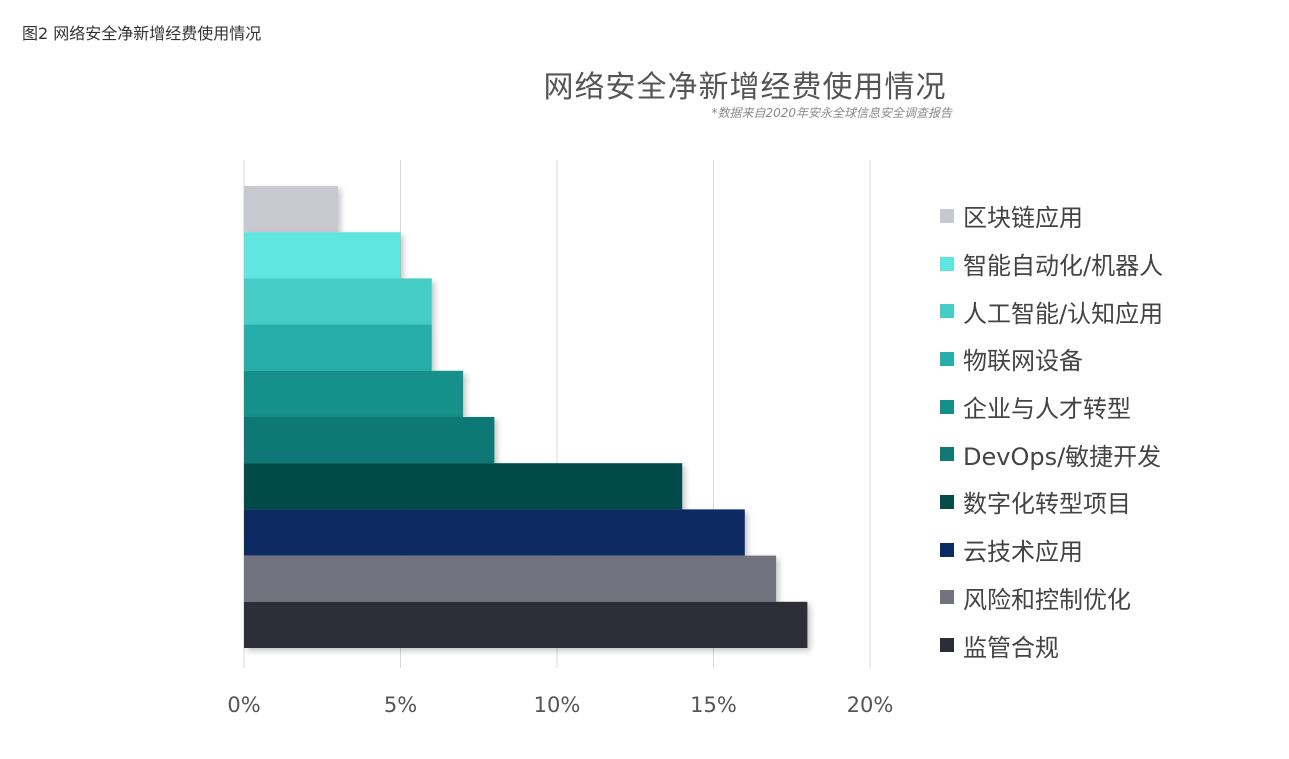  Describe the element at coordinates (870, 705) in the screenshot. I see `x-tick-label: 20%` at that location.